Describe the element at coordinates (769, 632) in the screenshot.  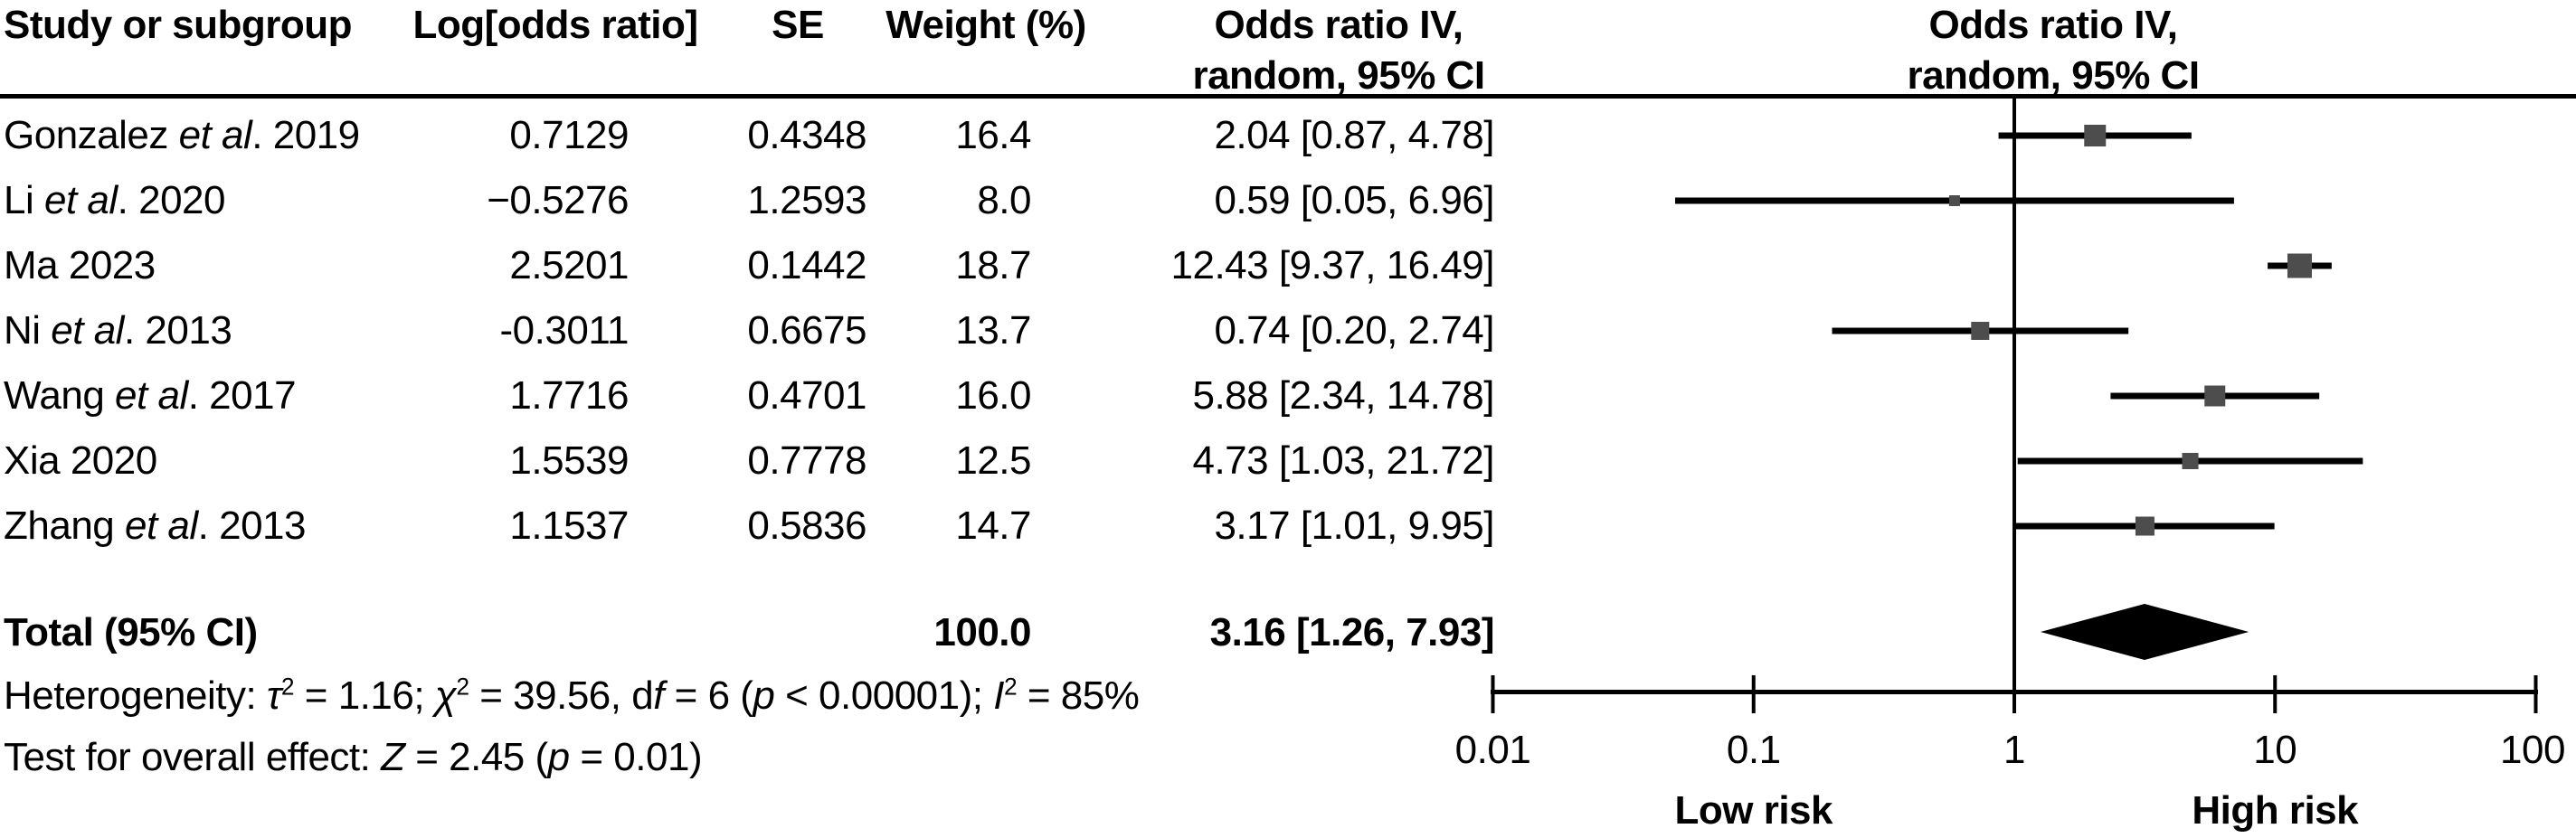
I see `total-row: Total (95% CI) 100.0 3.16 [1.26, 7.93]` at that location.